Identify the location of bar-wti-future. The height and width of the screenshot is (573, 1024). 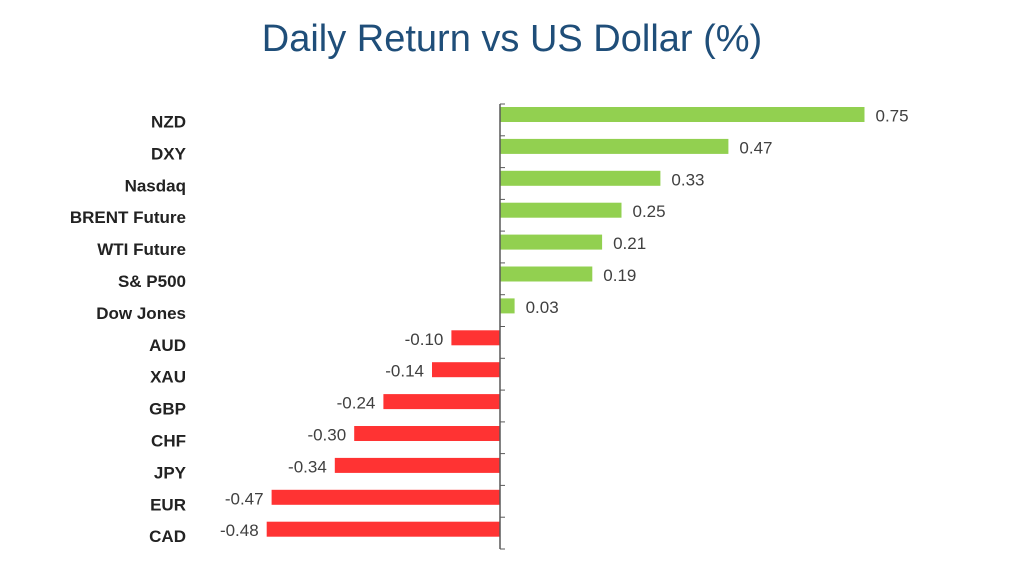
(551, 242).